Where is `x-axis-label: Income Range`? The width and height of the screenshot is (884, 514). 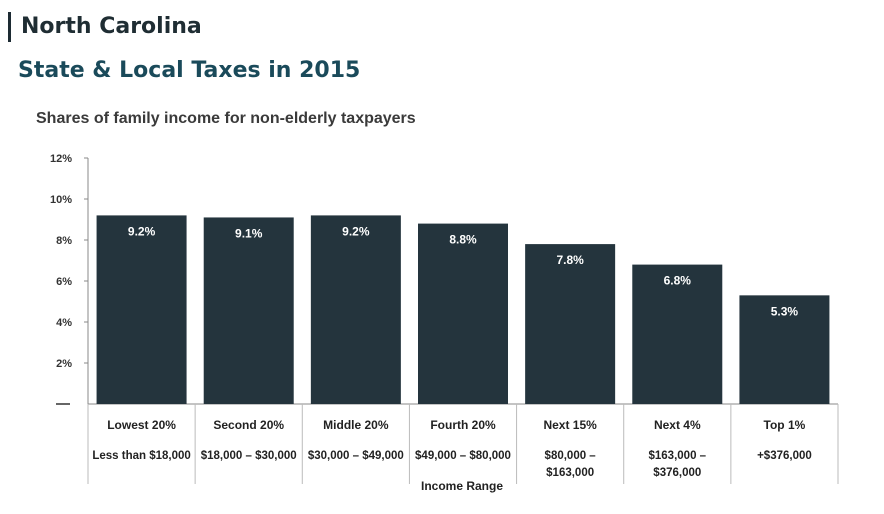 x-axis-label: Income Range is located at coordinates (462, 486).